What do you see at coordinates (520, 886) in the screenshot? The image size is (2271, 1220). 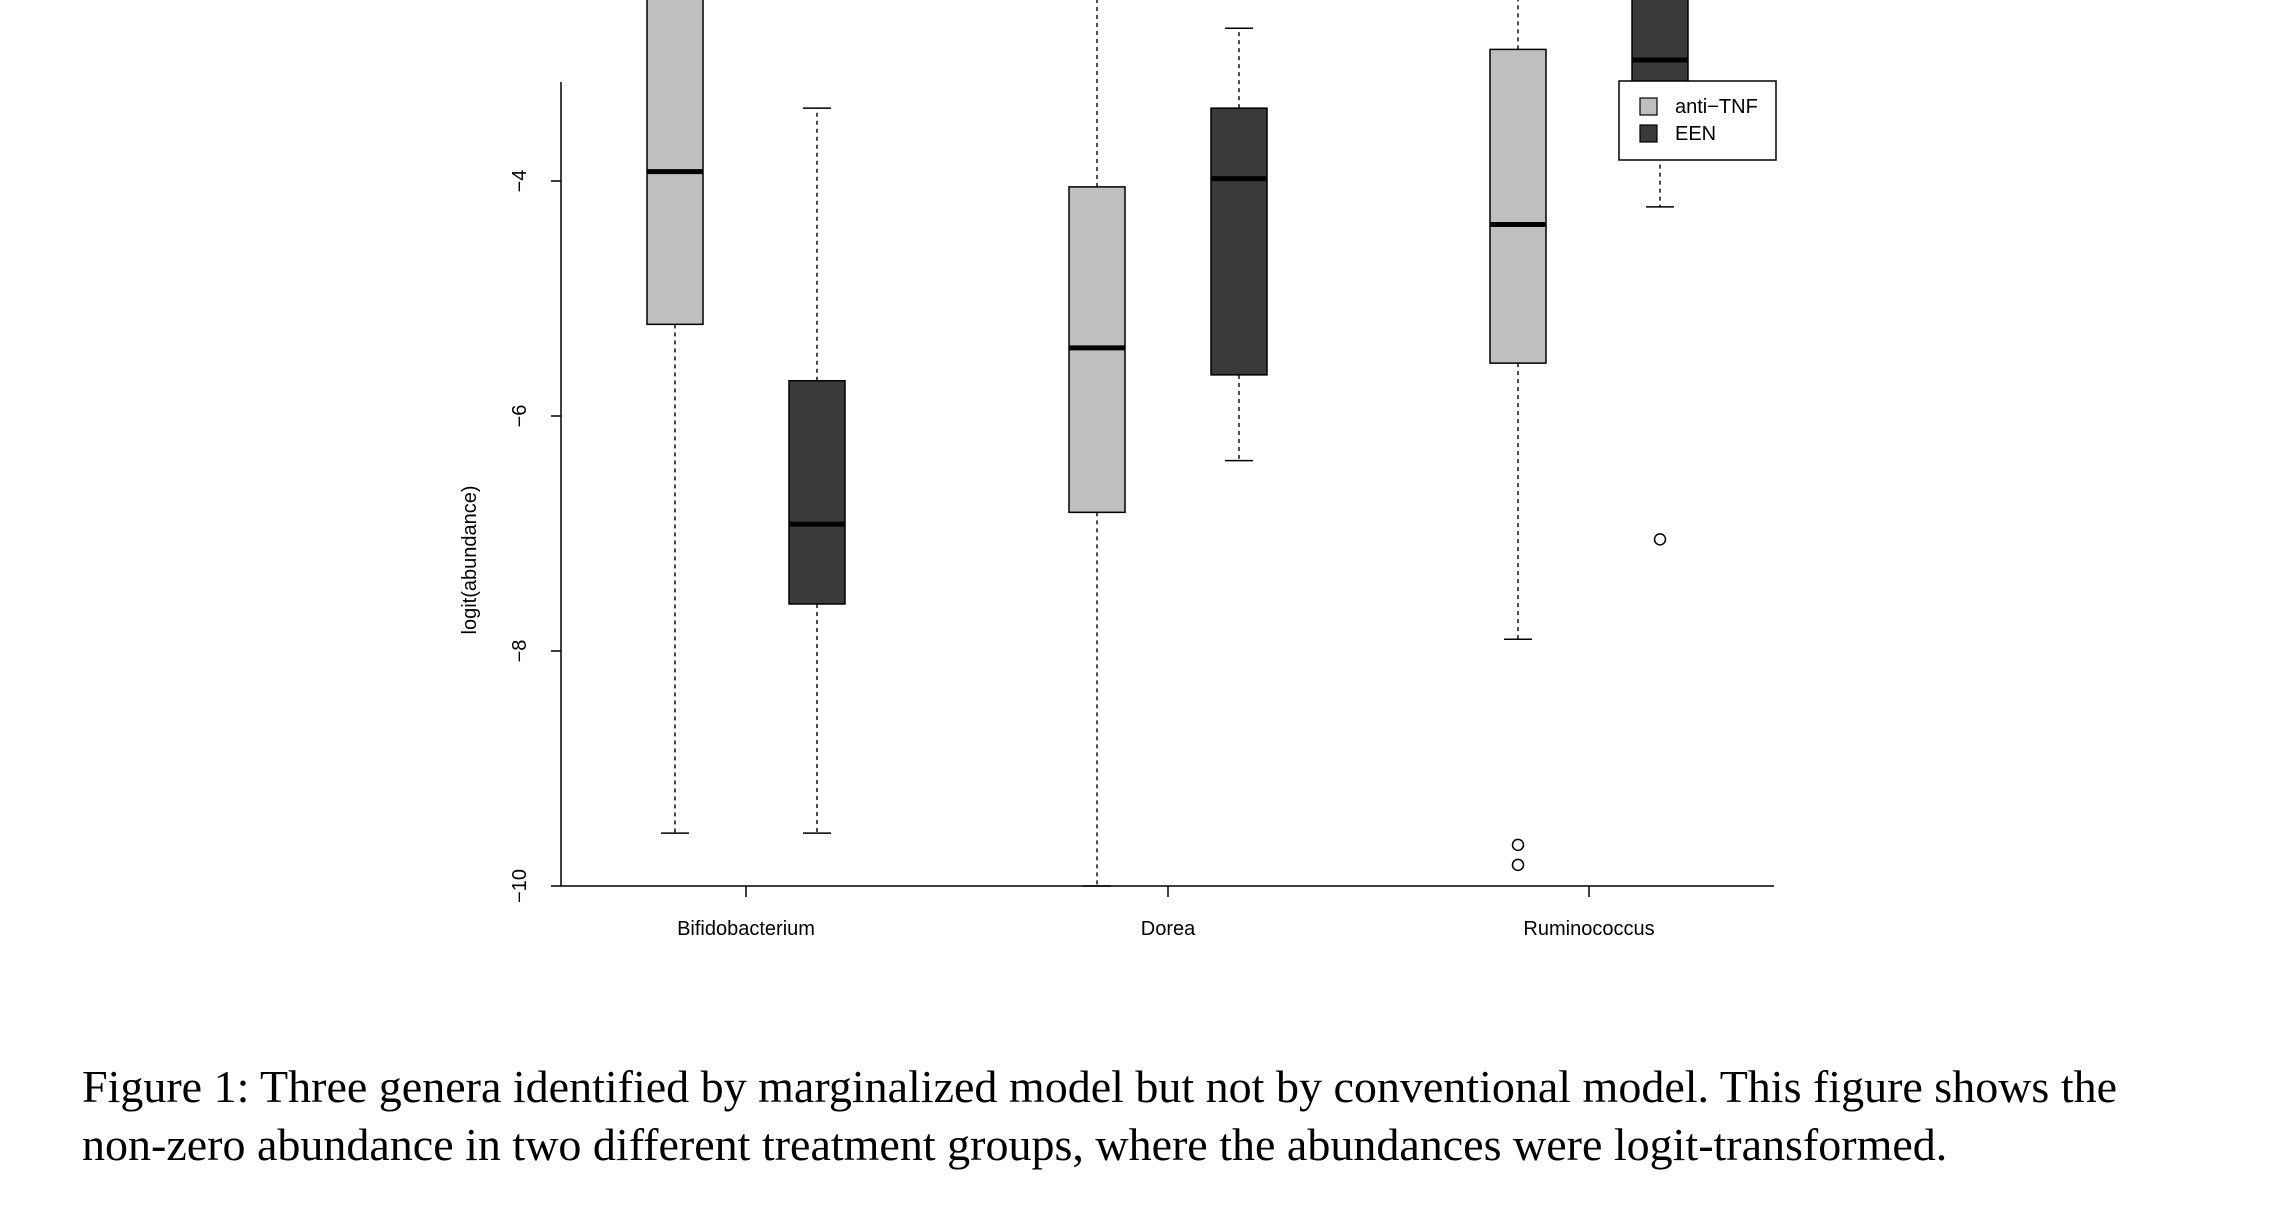 I see `y-tick-label: −10` at bounding box center [520, 886].